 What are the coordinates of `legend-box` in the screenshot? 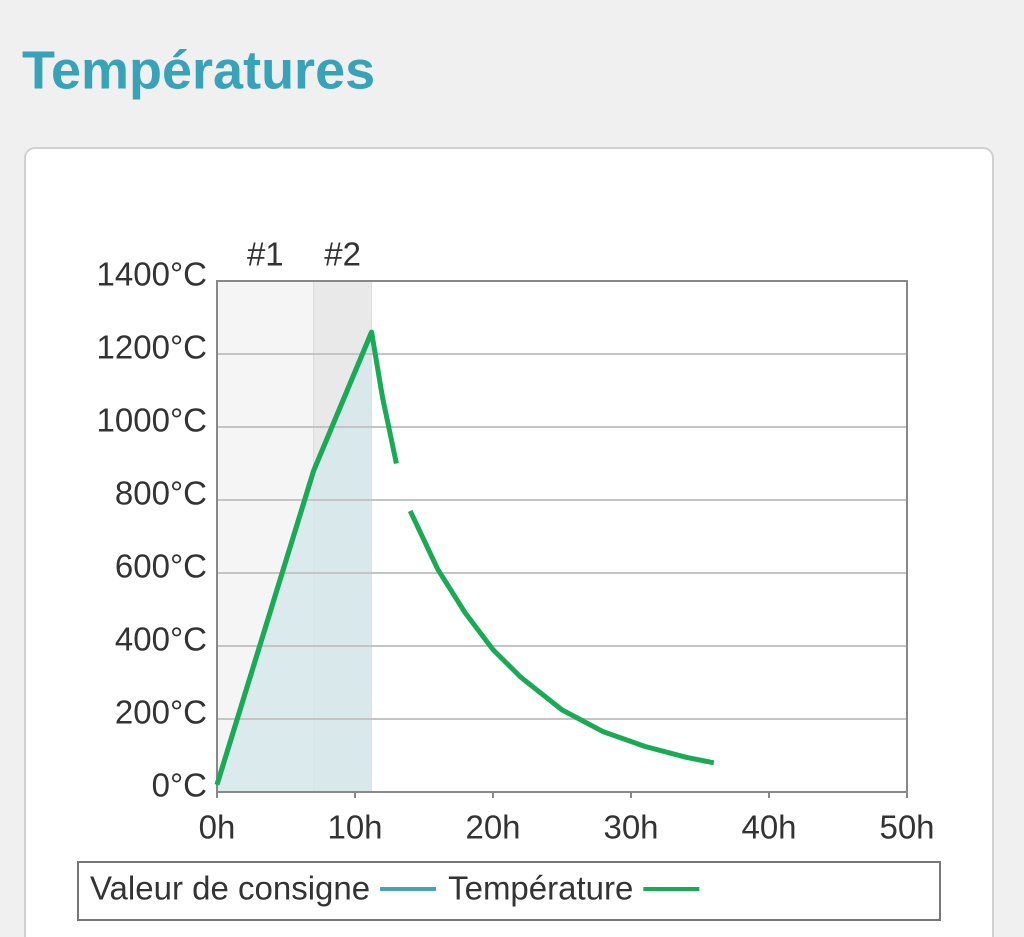 It's located at (509, 891).